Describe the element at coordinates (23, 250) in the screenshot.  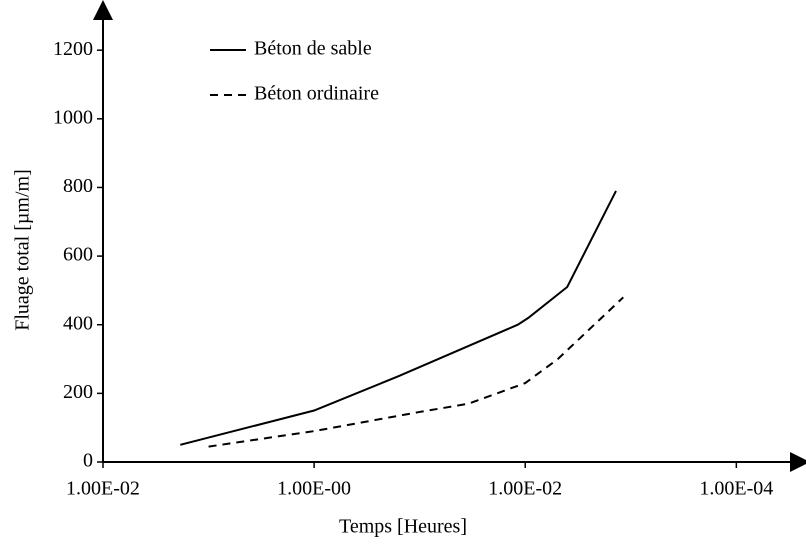
I see `y-axis-label: Fluage total [µm/m]` at that location.